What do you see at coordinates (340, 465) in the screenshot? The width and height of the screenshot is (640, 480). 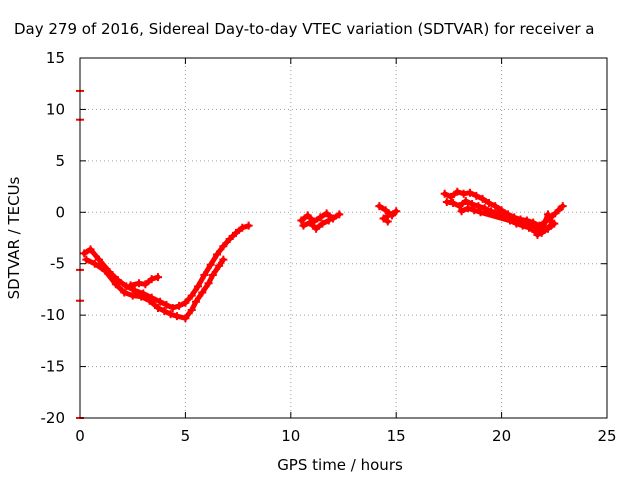 I see `x-axis-label: GPS time / hours` at bounding box center [340, 465].